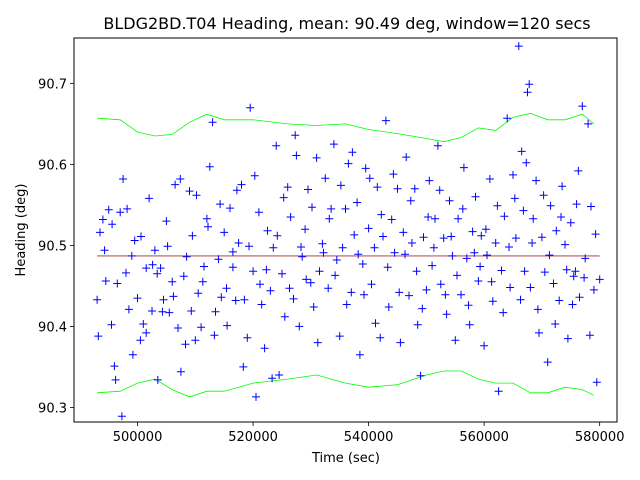  Describe the element at coordinates (52, 246) in the screenshot. I see `y-tick-label: 90.5` at that location.